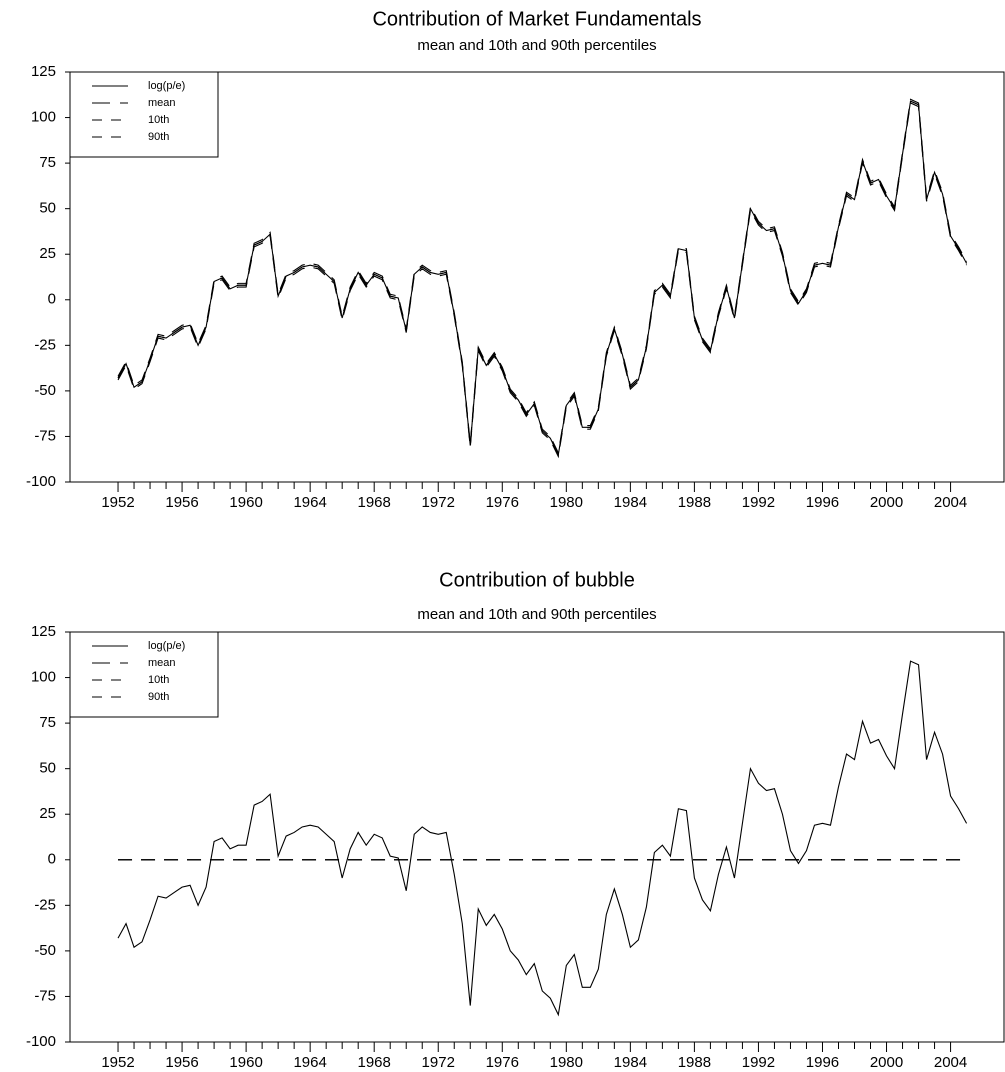  What do you see at coordinates (537, 580) in the screenshot?
I see `chart-title: Contribution of bubble` at bounding box center [537, 580].